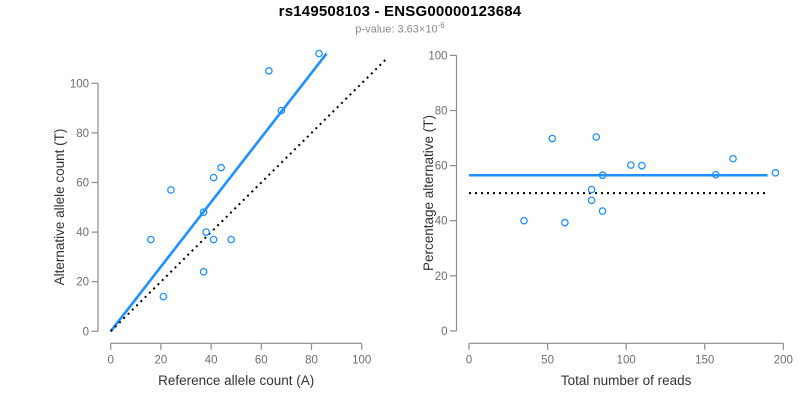  I want to click on right-y-tick-label: 100, so click(437, 56).